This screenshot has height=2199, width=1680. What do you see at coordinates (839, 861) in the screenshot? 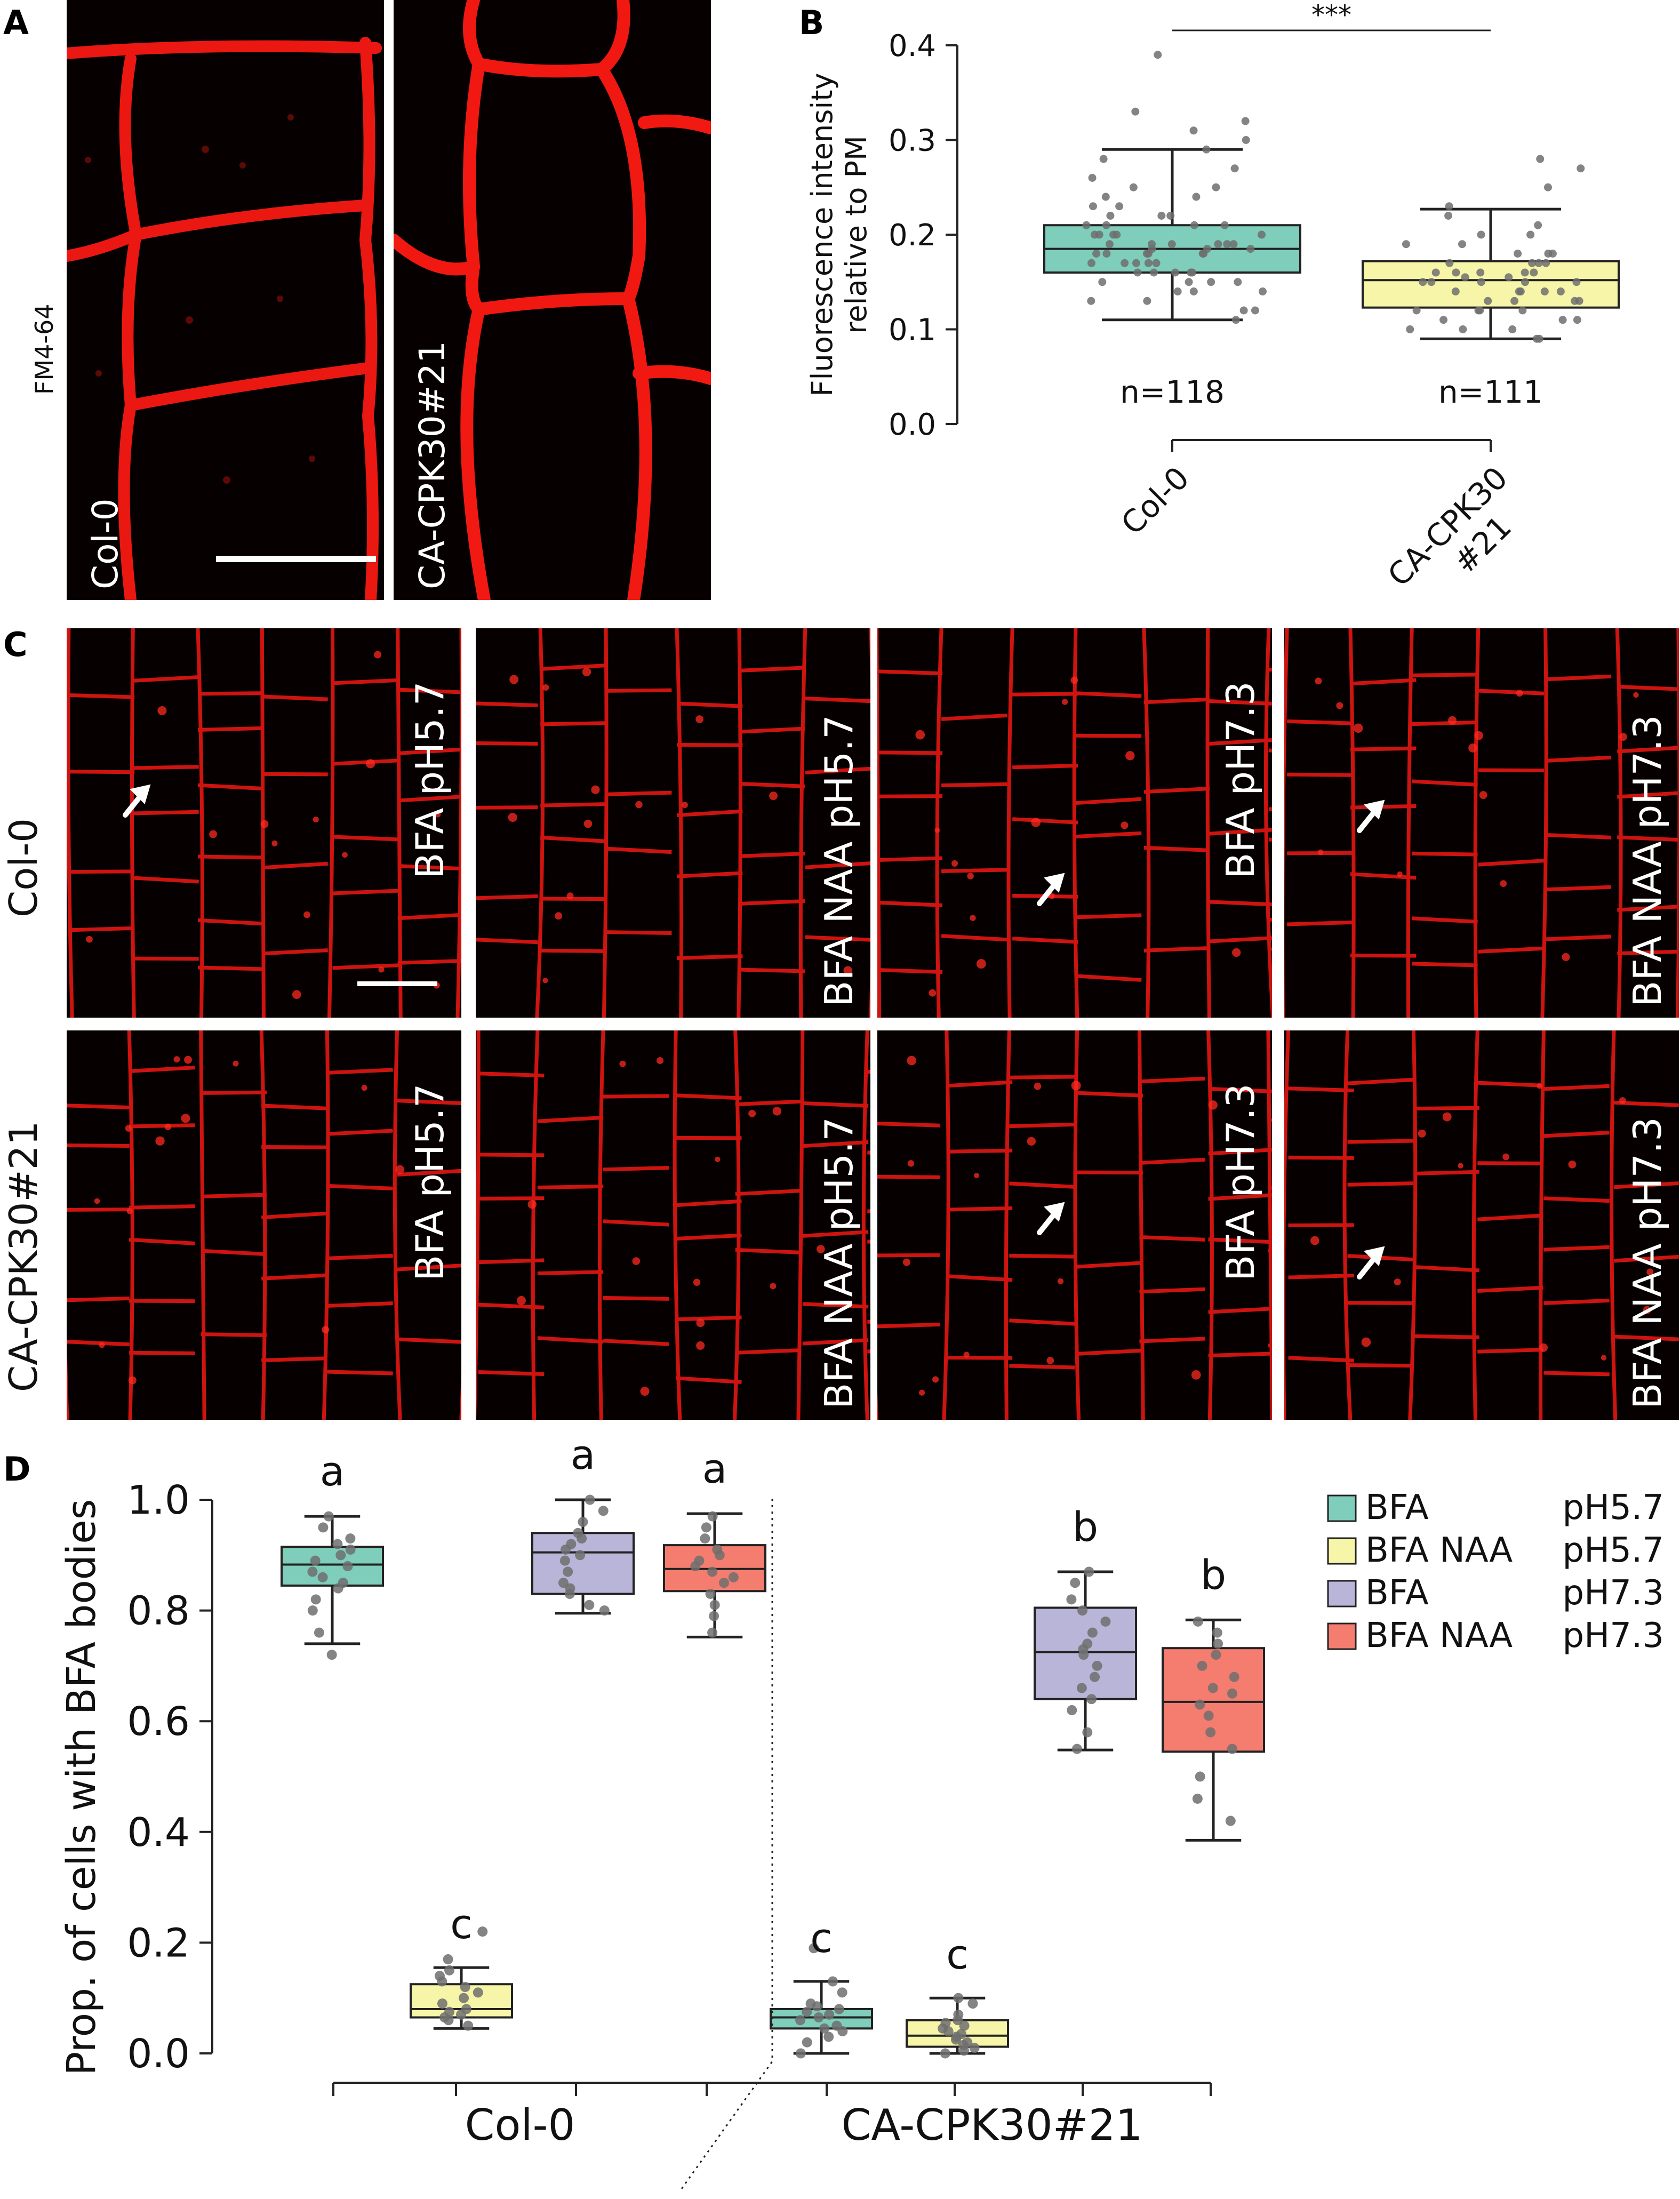
I see `treatment-label: BFA NAA pH5.7` at bounding box center [839, 861].